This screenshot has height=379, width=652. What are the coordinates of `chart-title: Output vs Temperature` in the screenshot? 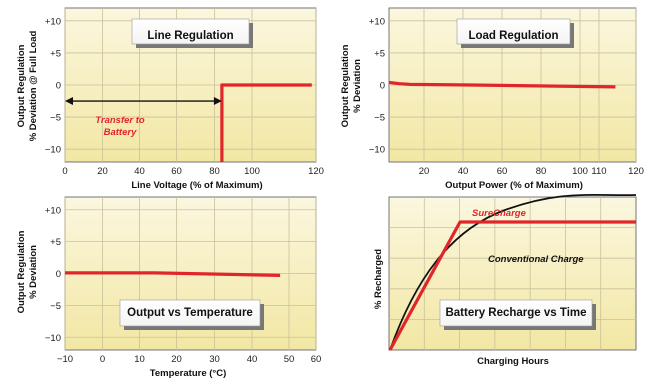 It's located at (190, 313).